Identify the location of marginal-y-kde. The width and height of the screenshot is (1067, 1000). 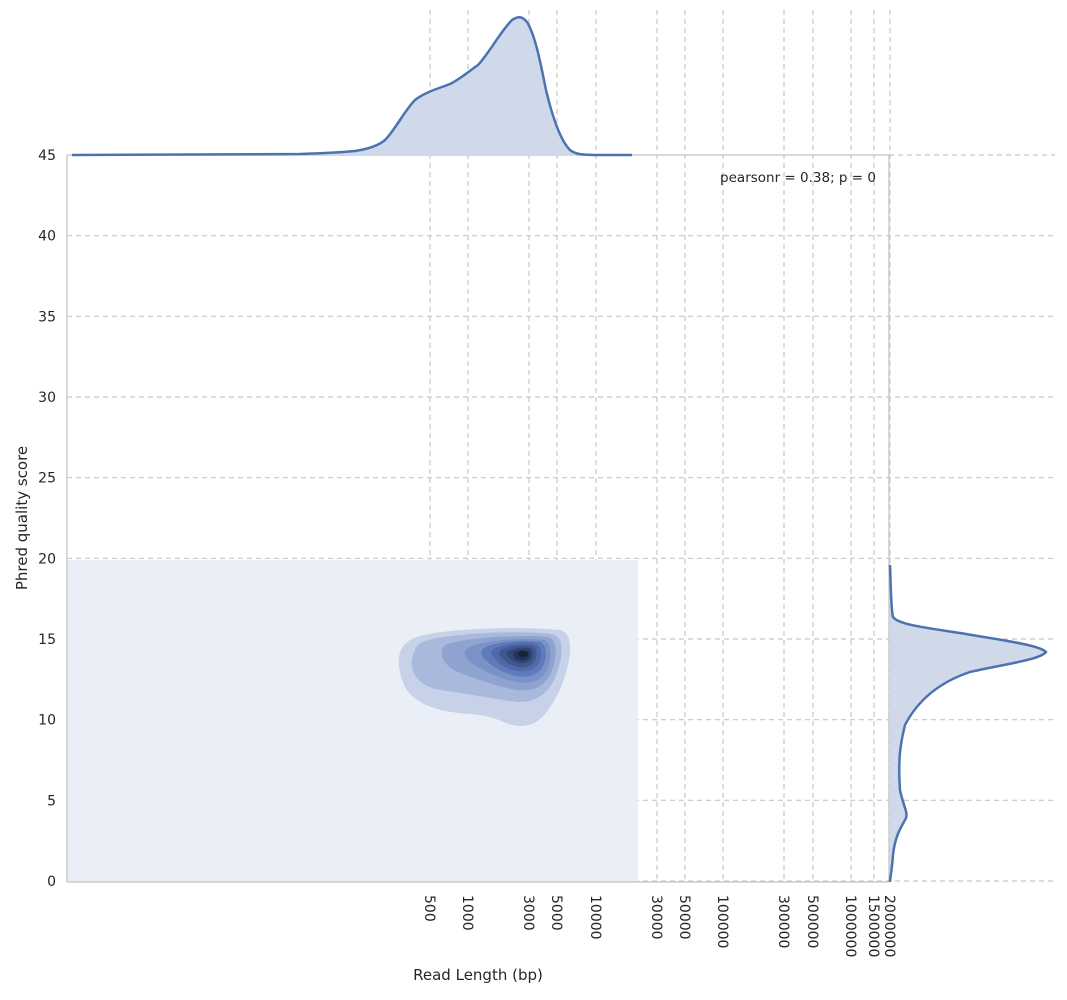
(968, 723).